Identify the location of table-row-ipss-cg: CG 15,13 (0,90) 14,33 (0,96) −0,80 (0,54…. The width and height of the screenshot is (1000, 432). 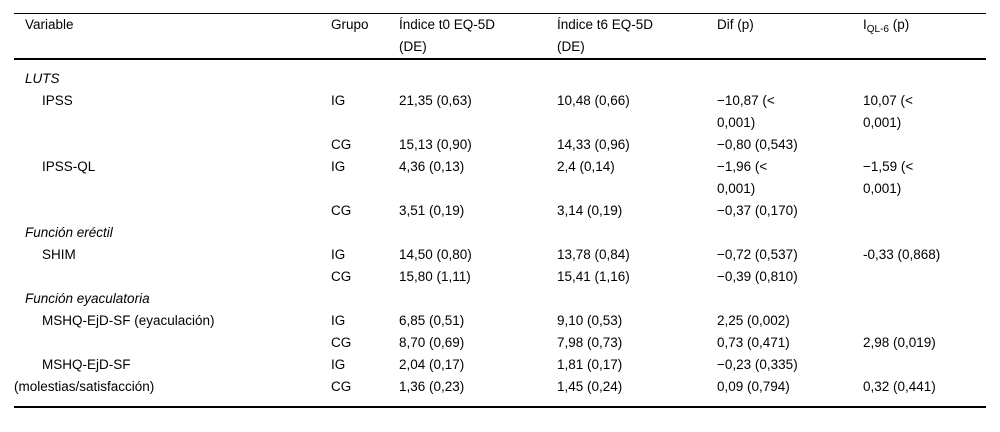
(500, 145).